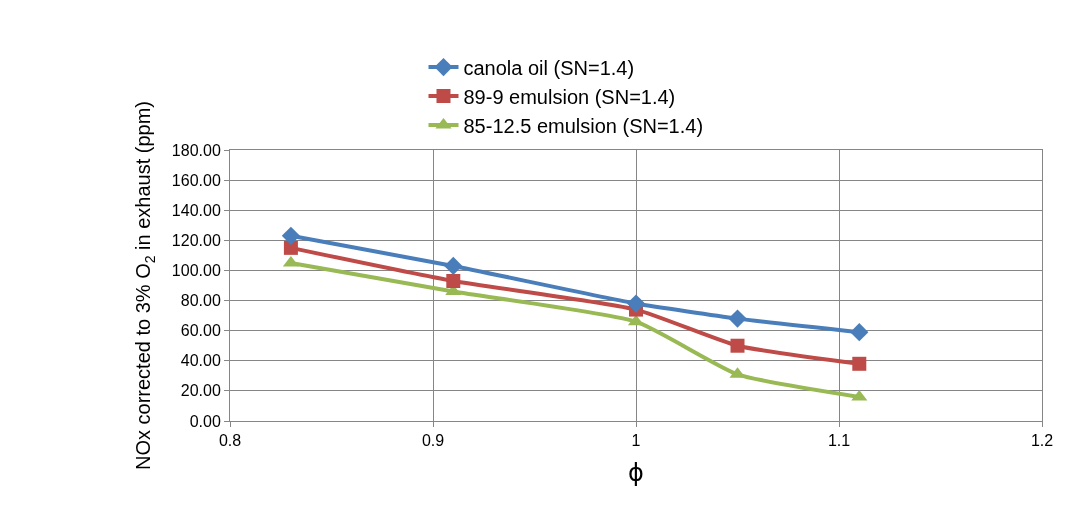 The width and height of the screenshot is (1072, 531). Describe the element at coordinates (196, 150) in the screenshot. I see `y-tick-label: 180.00` at that location.